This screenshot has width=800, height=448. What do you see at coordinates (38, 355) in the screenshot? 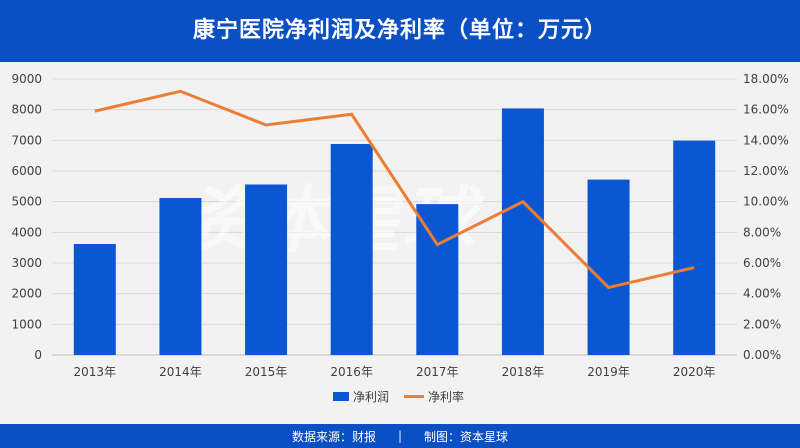
I see `left-tick-label: 0` at bounding box center [38, 355].